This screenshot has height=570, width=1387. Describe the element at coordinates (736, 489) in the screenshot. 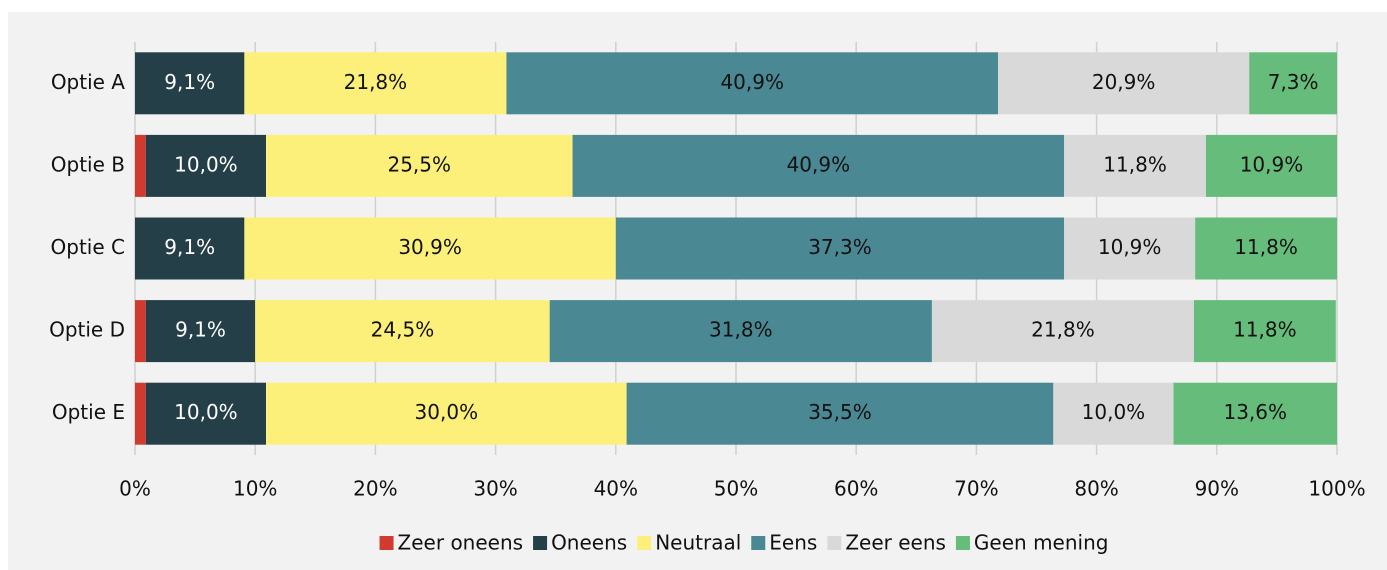

I see `x-tick-label: 50%` at that location.